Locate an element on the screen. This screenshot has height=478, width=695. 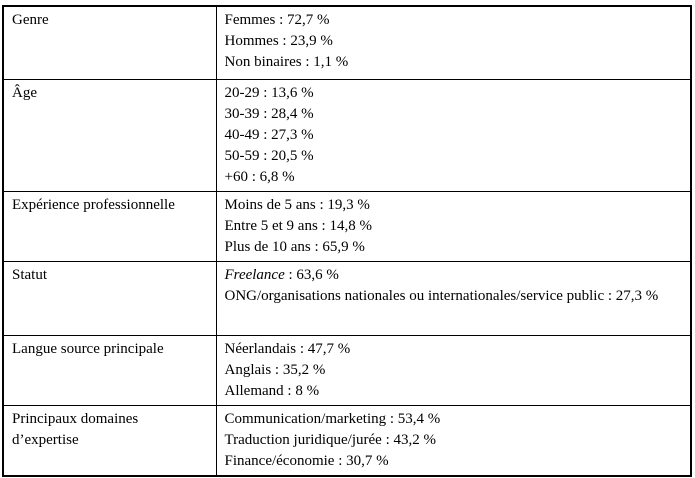
category-cell: Langue source principale is located at coordinates (109, 370).